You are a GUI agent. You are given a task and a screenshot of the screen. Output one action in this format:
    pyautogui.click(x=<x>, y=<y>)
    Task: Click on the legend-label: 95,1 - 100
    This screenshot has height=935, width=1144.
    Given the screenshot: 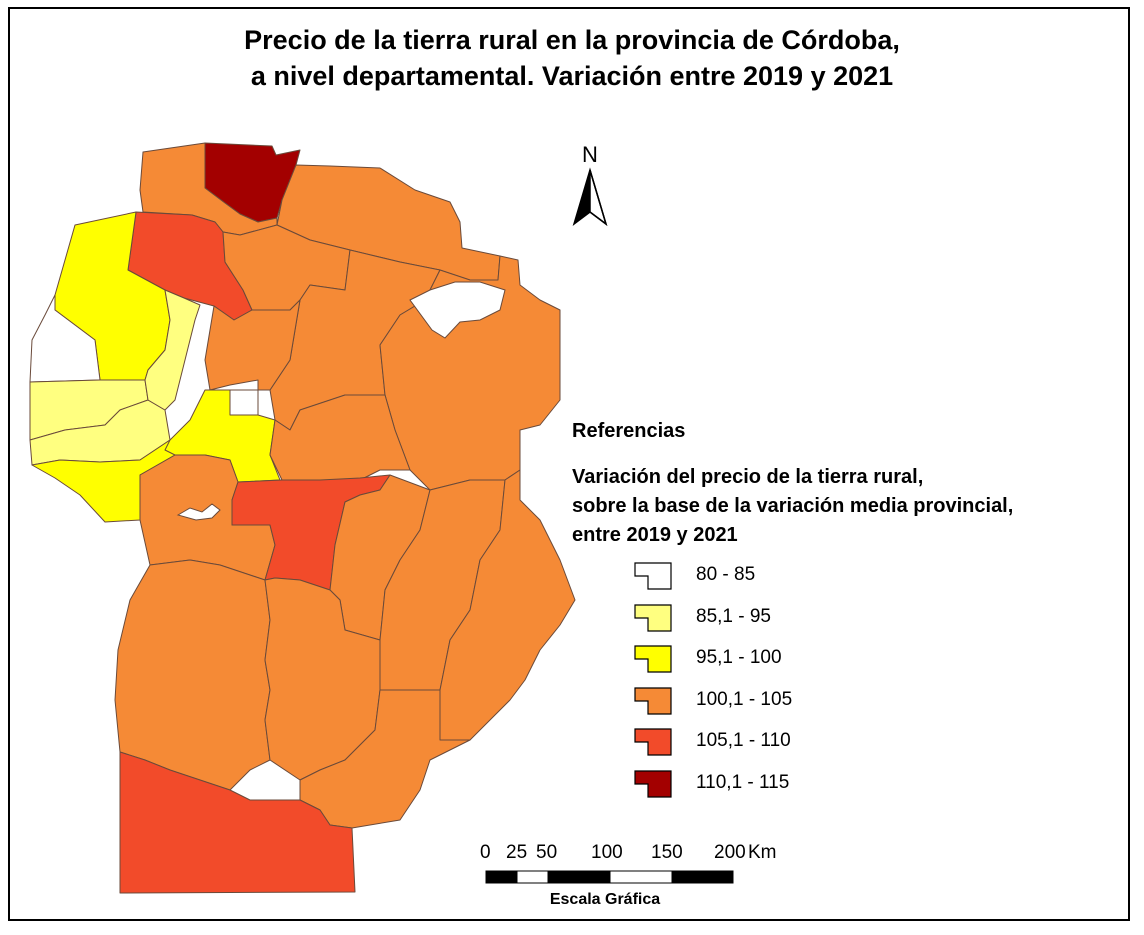 What is the action you would take?
    pyautogui.click(x=739, y=657)
    